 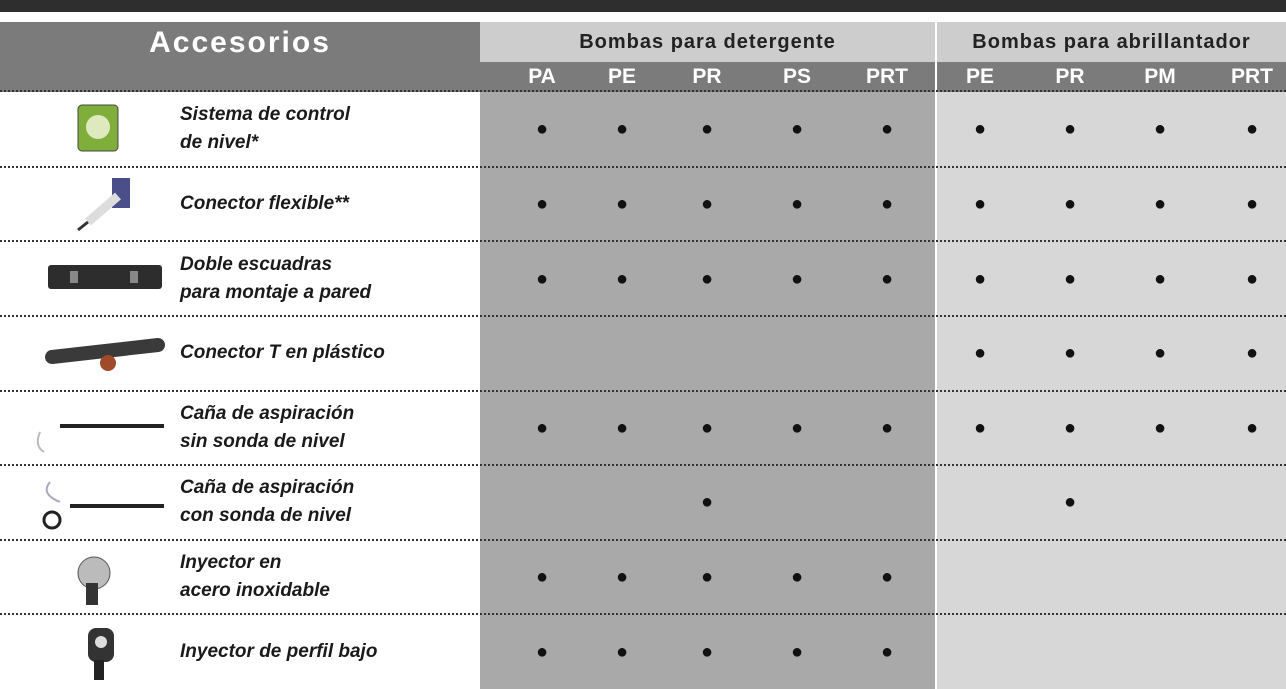 What do you see at coordinates (219, 143) in the screenshot?
I see `row-label: de nivel*` at bounding box center [219, 143].